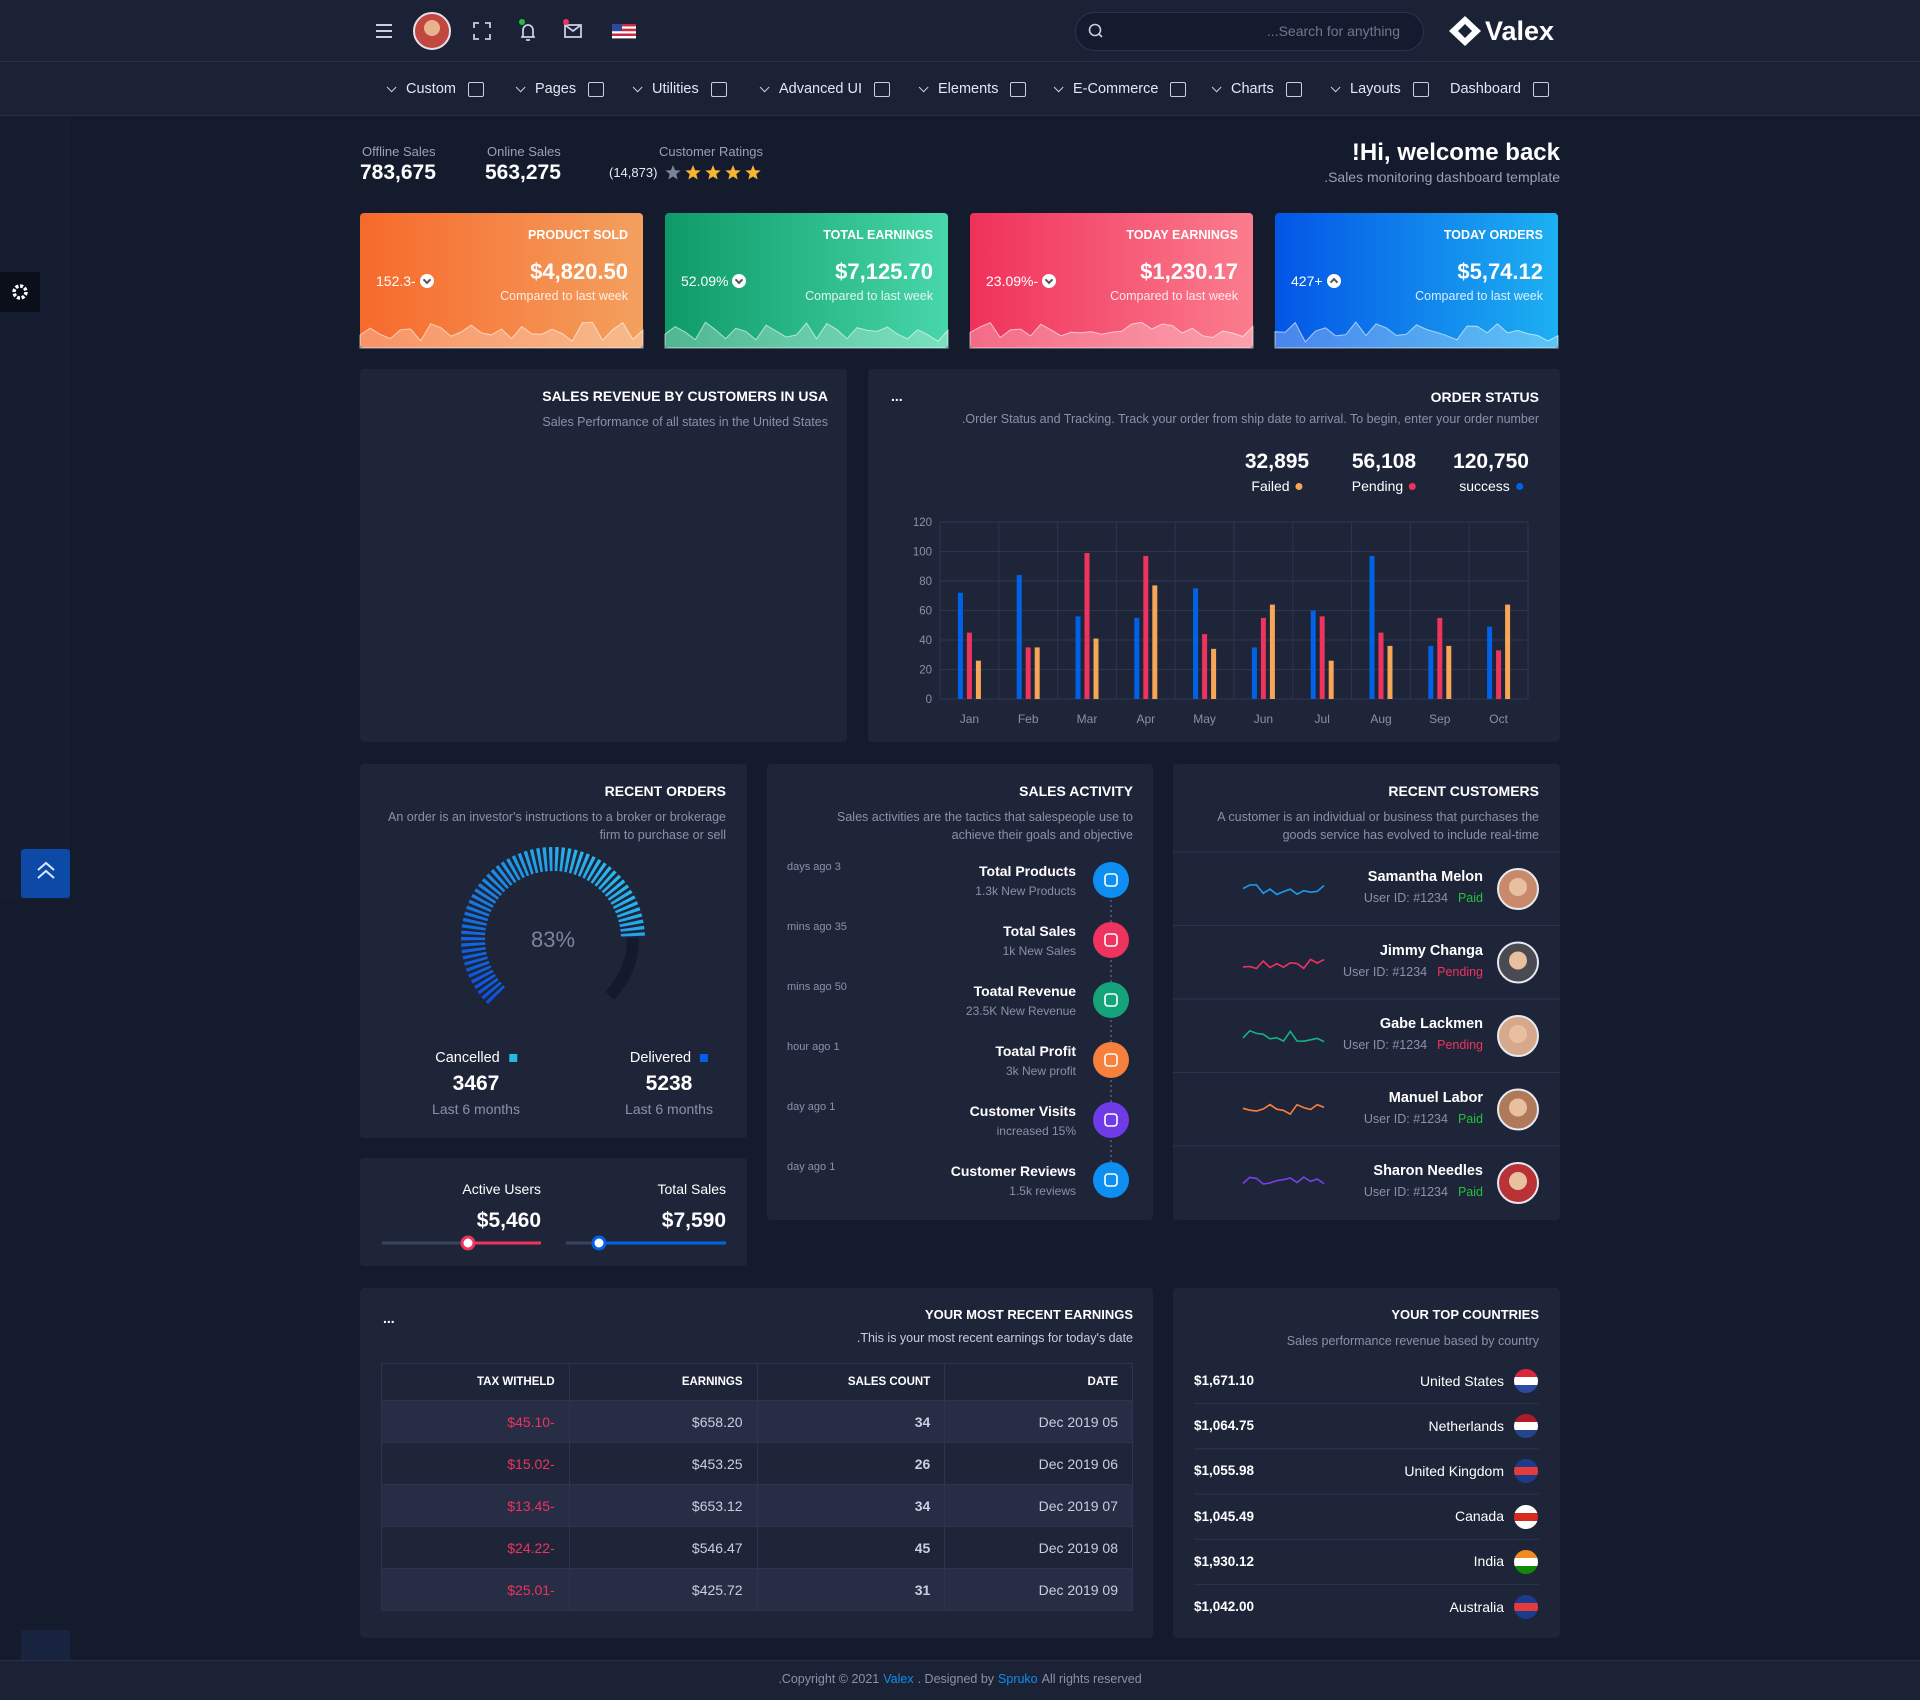 Image resolution: width=1920 pixels, height=1700 pixels. What do you see at coordinates (399, 152) in the screenshot?
I see `summary-label: Offline Sales` at bounding box center [399, 152].